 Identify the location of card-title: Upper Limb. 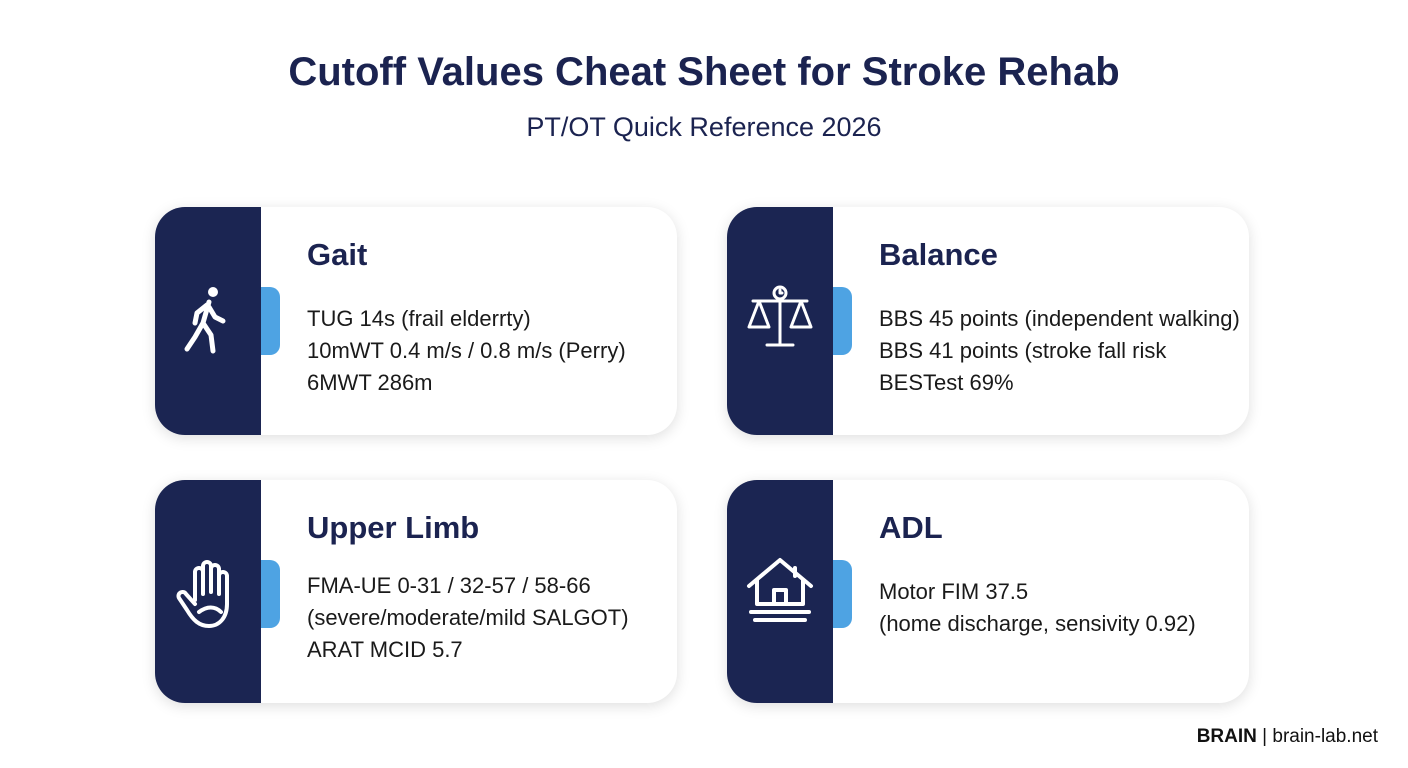
(393, 527).